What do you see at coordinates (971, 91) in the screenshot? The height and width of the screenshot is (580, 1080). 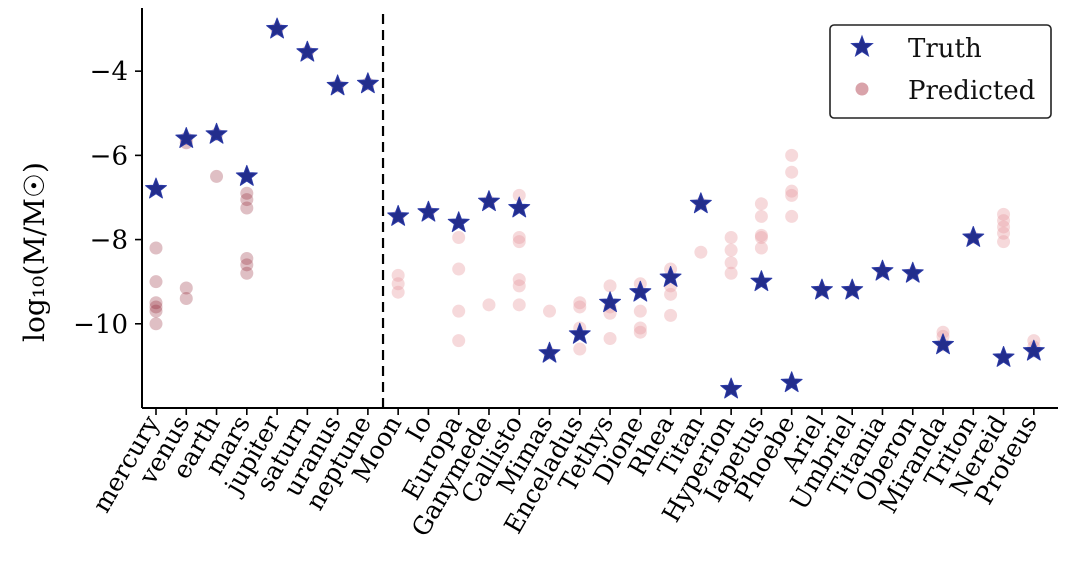 I see `legend-predicted-label: Predicted` at bounding box center [971, 91].